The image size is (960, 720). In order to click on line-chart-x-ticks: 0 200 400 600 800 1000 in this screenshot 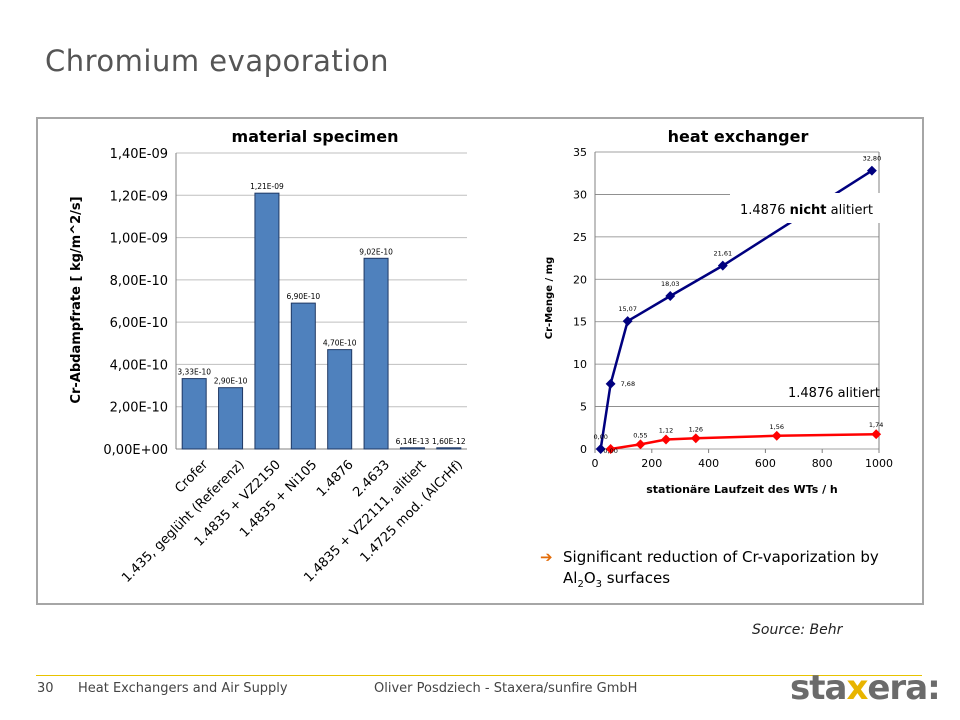, I will do `click(743, 463)`.